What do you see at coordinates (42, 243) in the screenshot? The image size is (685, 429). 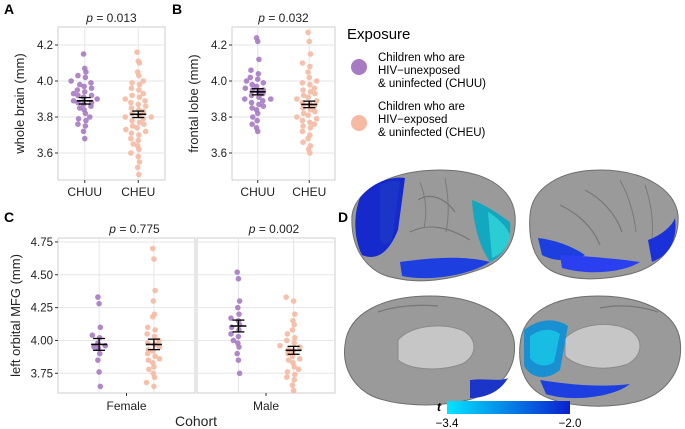 I see `panel-c-ytick-label: 4.75` at bounding box center [42, 243].